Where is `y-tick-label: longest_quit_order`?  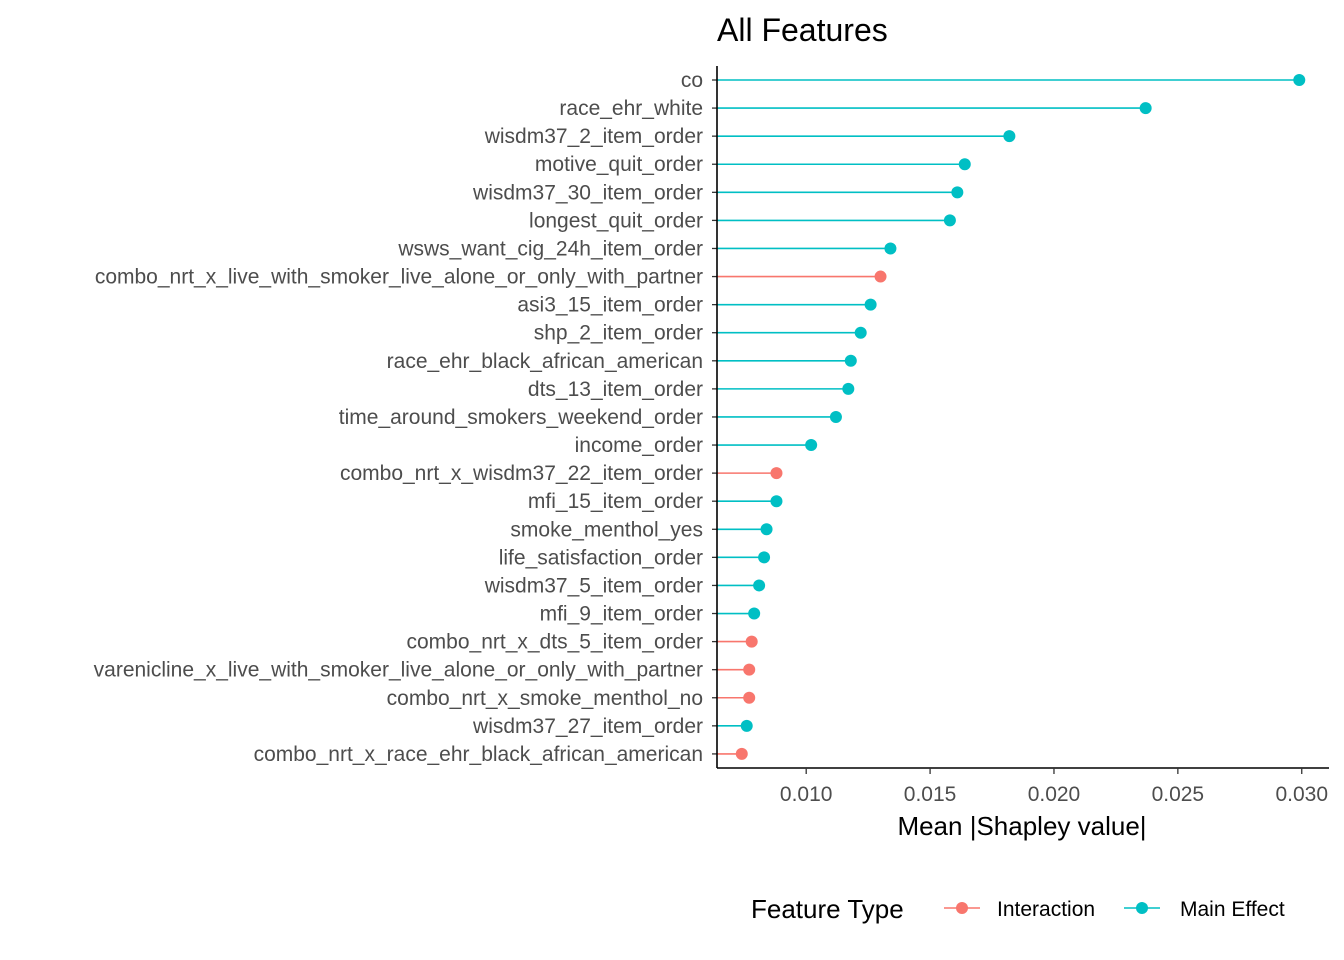
y-tick-label: longest_quit_order is located at coordinates (616, 220).